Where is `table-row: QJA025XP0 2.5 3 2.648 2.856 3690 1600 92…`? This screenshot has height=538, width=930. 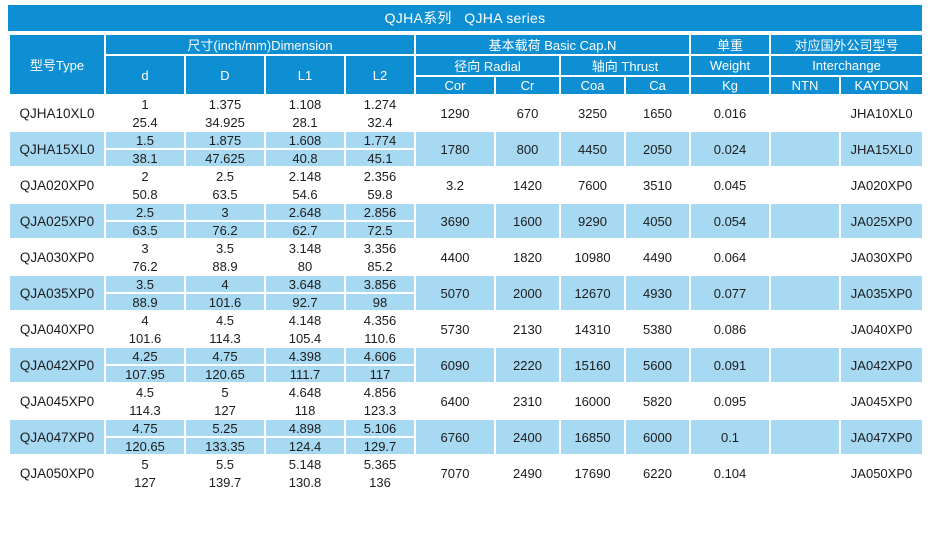
table-row: QJA025XP0 2.5 3 2.648 2.856 3690 1600 92… is located at coordinates (466, 221).